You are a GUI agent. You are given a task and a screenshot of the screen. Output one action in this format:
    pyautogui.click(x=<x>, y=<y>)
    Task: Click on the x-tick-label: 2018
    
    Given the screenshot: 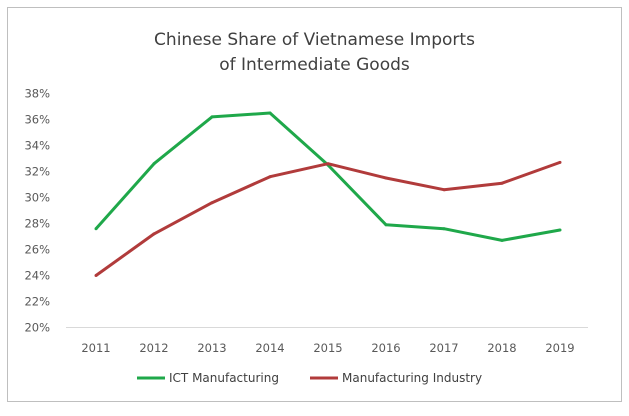 What is the action you would take?
    pyautogui.click(x=501, y=348)
    